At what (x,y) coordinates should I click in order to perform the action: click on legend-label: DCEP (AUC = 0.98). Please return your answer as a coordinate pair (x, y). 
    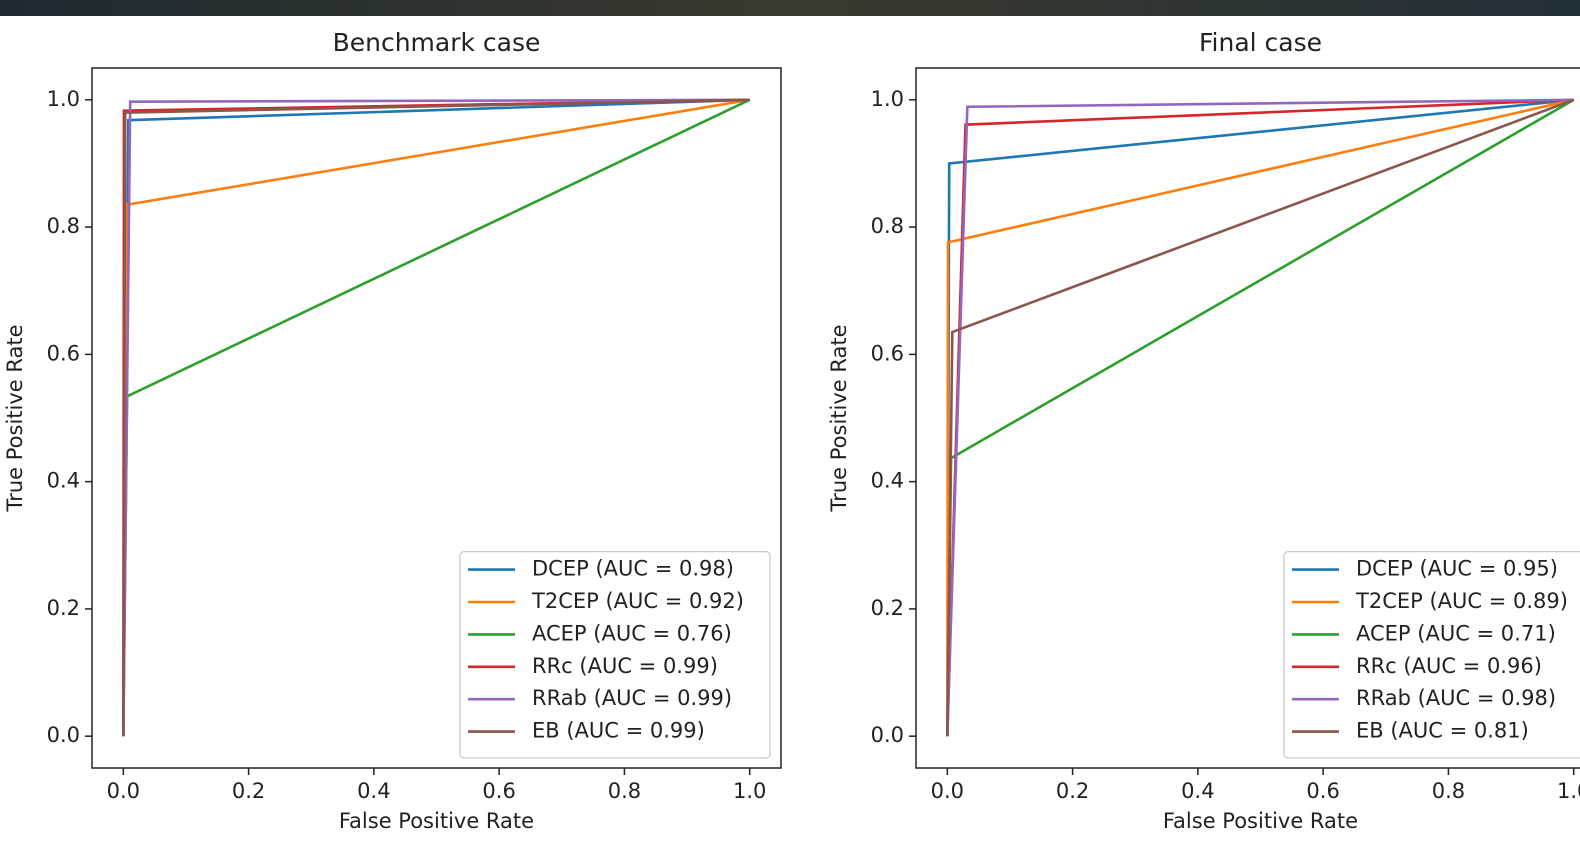
    Looking at the image, I should click on (633, 569).